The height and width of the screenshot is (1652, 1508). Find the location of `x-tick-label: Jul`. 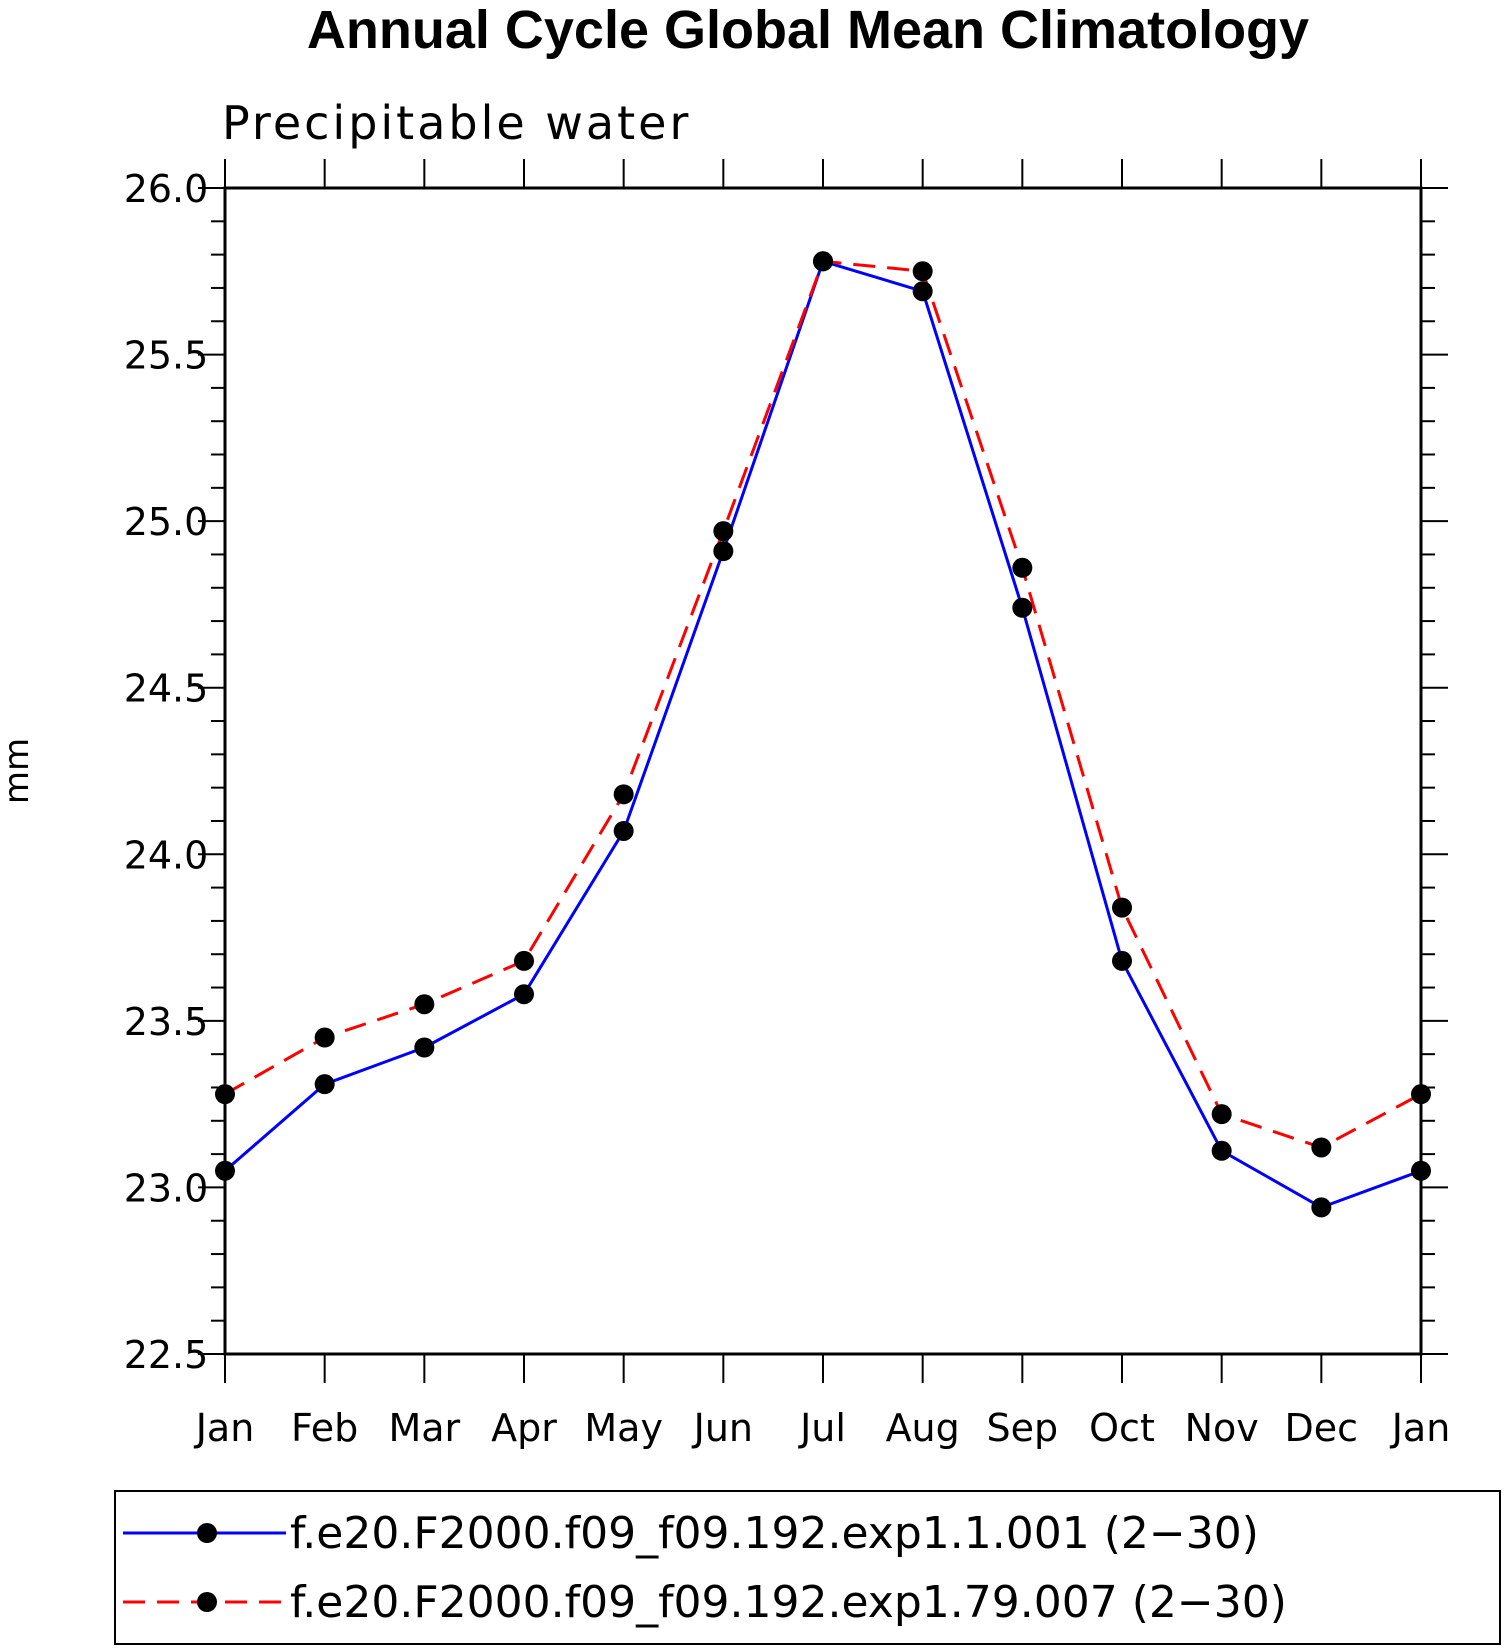

x-tick-label: Jul is located at coordinates (822, 1428).